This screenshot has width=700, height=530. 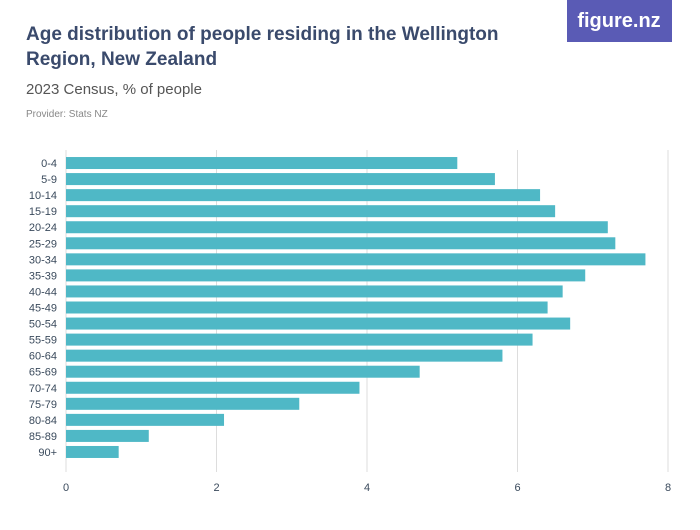 What do you see at coordinates (43, 437) in the screenshot?
I see `y-tick-label: 85-89` at bounding box center [43, 437].